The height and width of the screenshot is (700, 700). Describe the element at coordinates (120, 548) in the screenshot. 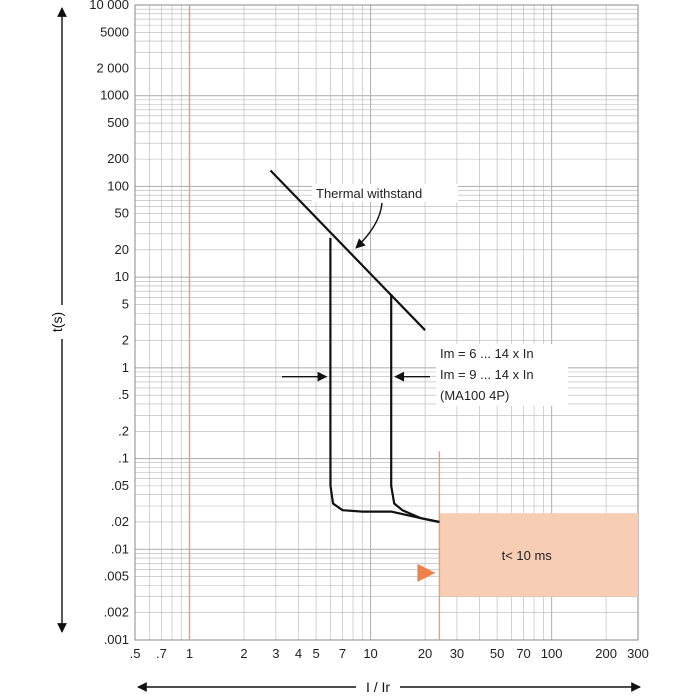

I see `y-tick-label: .01` at that location.